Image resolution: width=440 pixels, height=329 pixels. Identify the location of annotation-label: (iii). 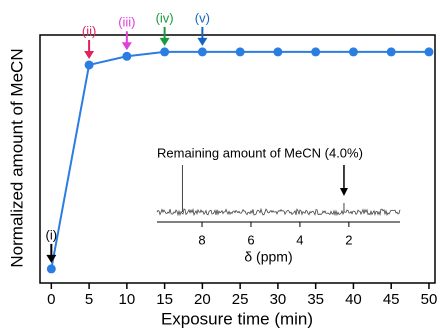
(126, 22).